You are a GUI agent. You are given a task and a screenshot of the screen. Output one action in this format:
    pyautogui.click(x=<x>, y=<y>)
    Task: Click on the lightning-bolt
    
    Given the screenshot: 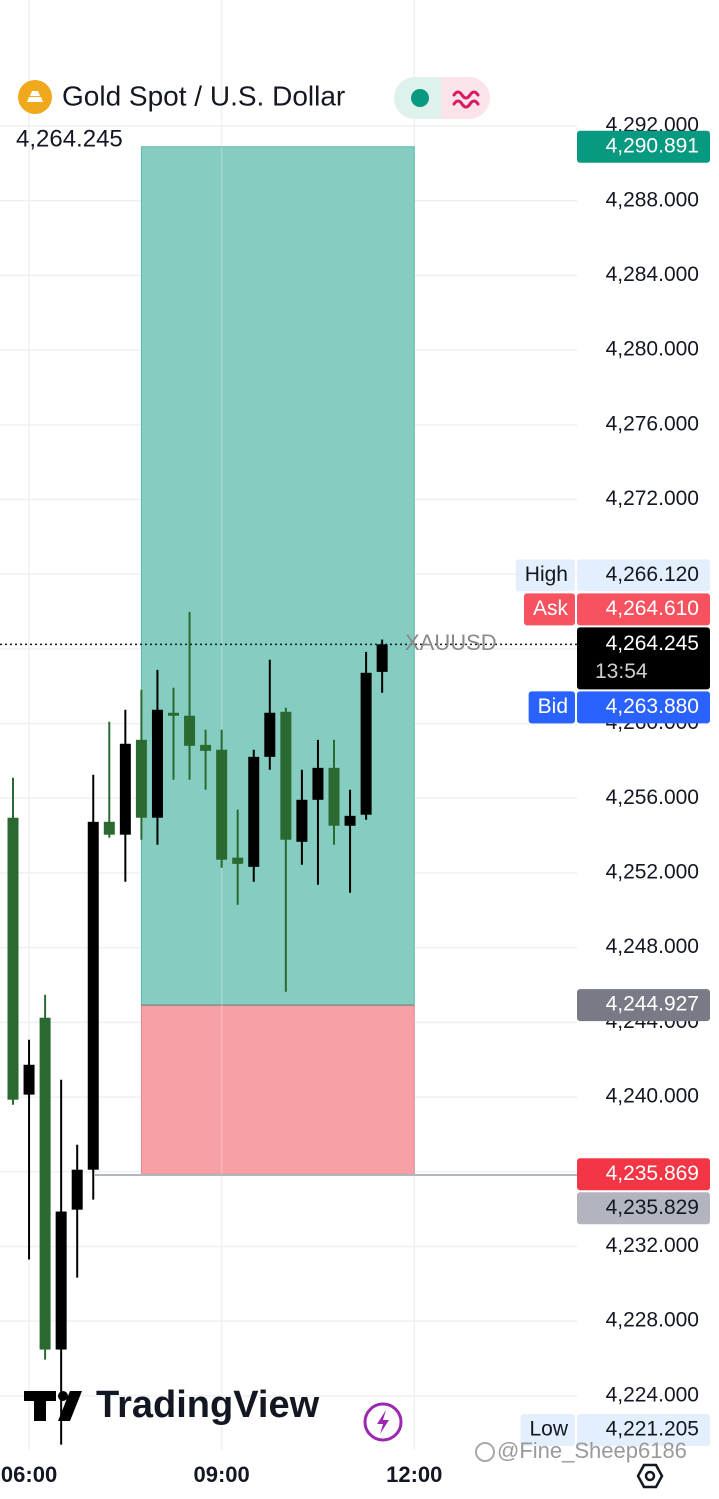 What is the action you would take?
    pyautogui.click(x=383, y=1422)
    